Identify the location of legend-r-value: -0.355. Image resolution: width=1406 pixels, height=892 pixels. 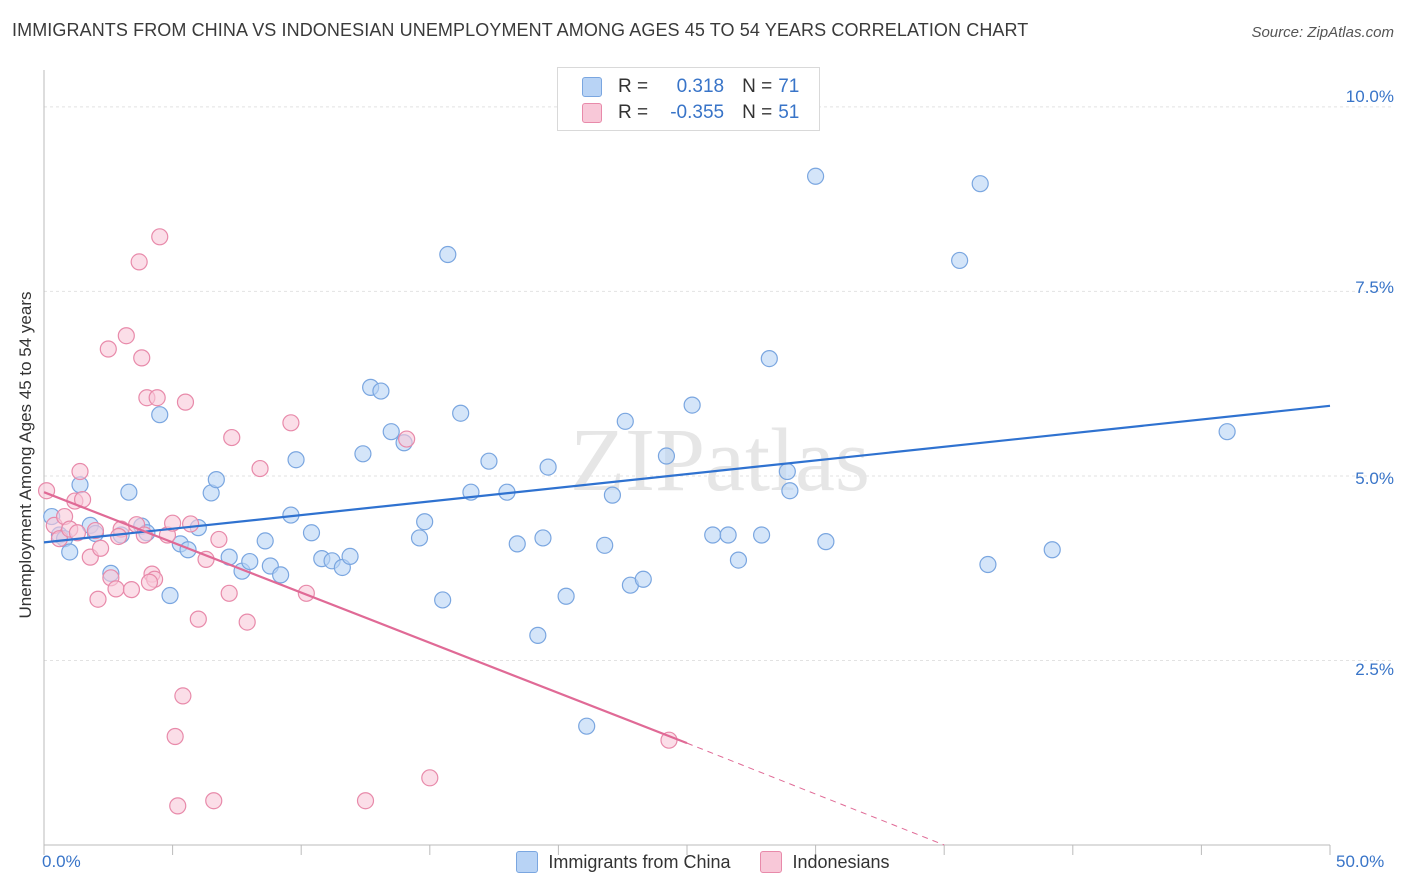
(697, 112).